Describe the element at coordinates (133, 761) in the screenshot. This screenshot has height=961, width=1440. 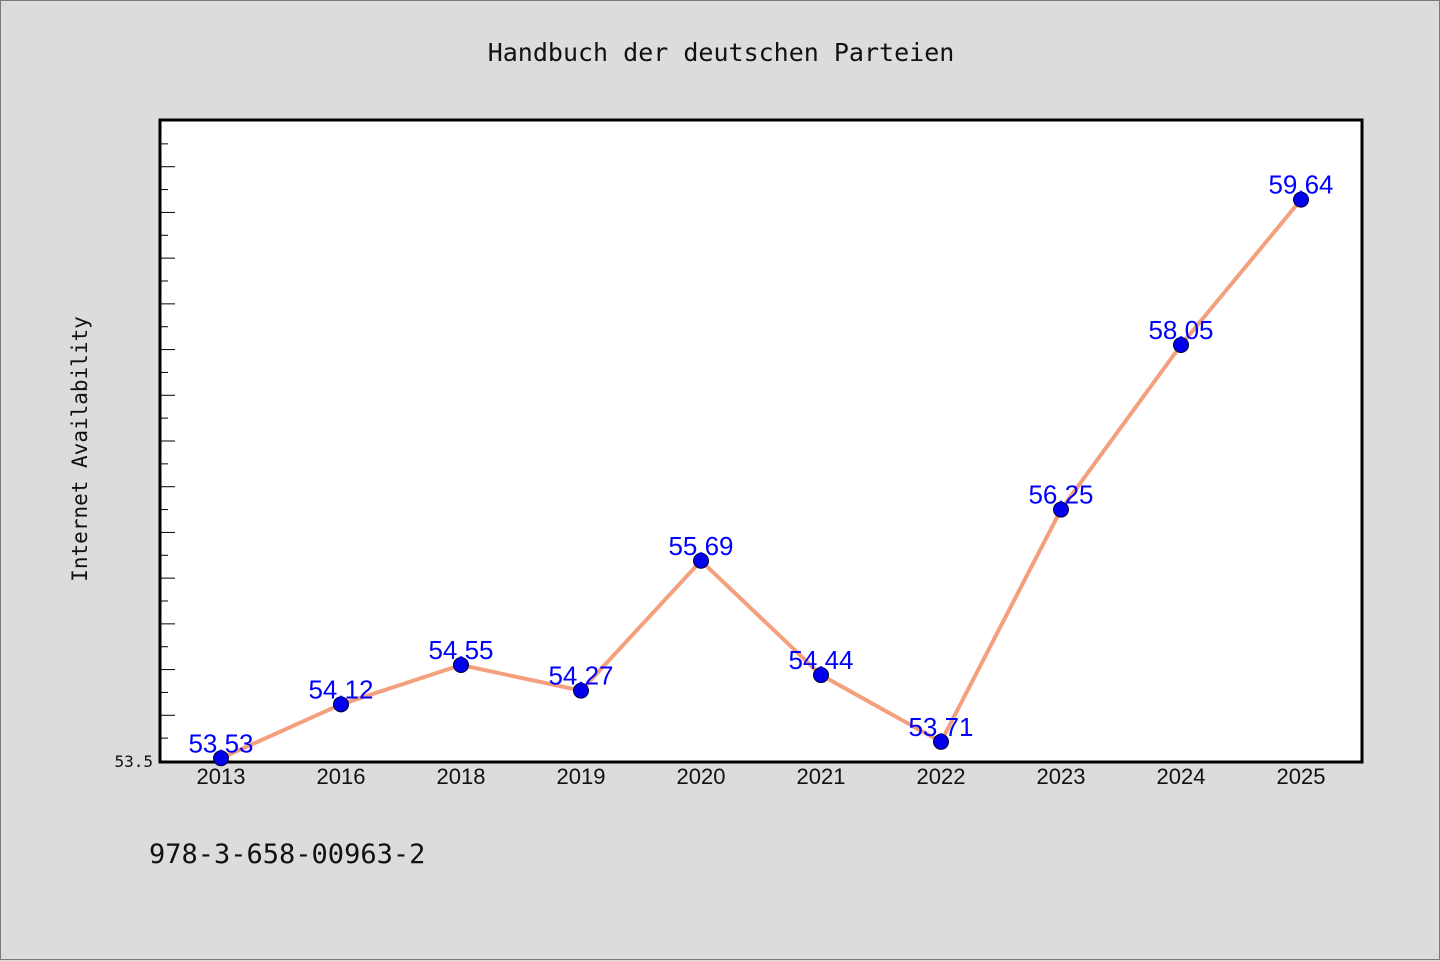
I see `y-tick-label-53-5: 53.5` at that location.